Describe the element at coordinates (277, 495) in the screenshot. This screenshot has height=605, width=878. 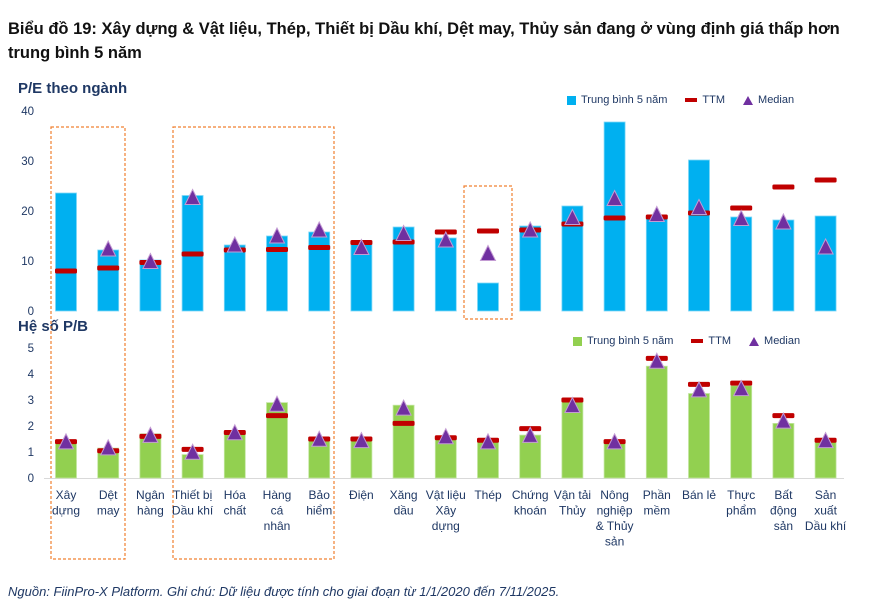
I see `x-category-label: Hàng` at that location.